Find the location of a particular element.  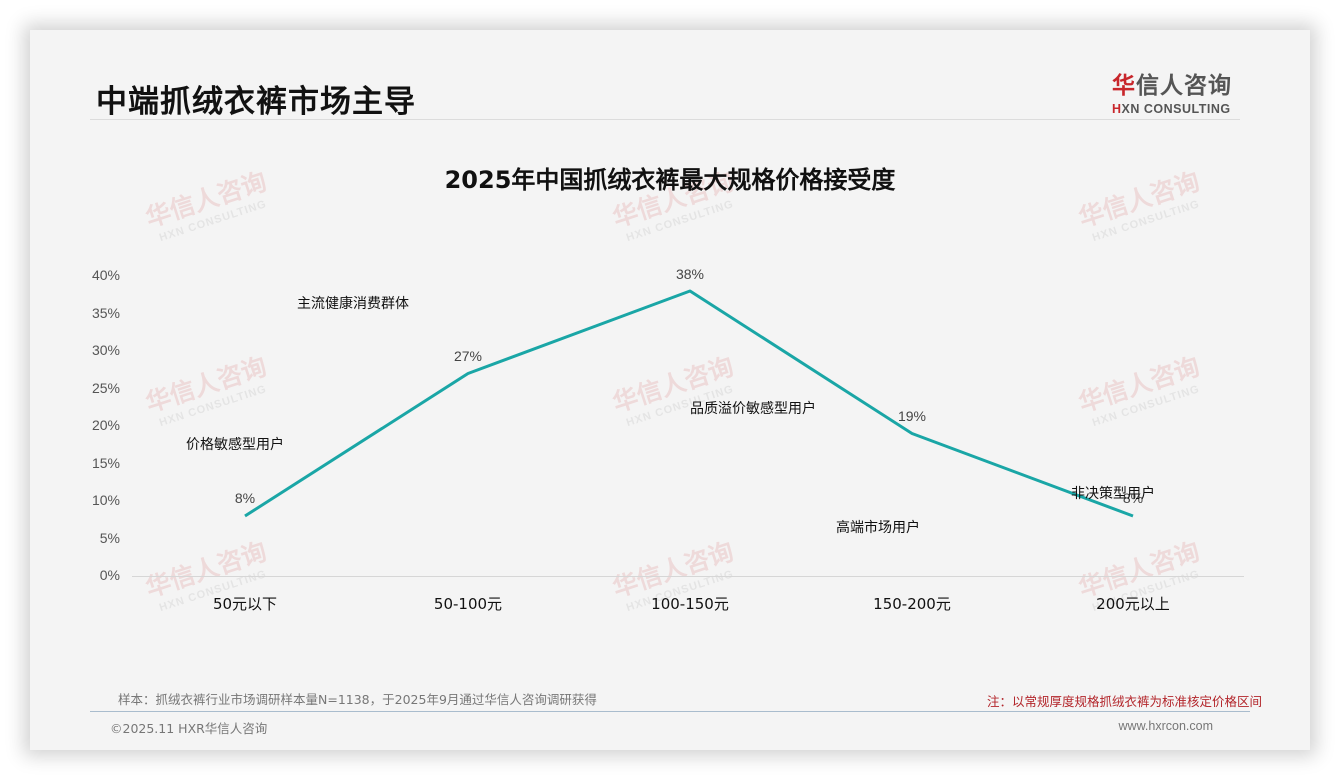

x-axis-line is located at coordinates (688, 576).